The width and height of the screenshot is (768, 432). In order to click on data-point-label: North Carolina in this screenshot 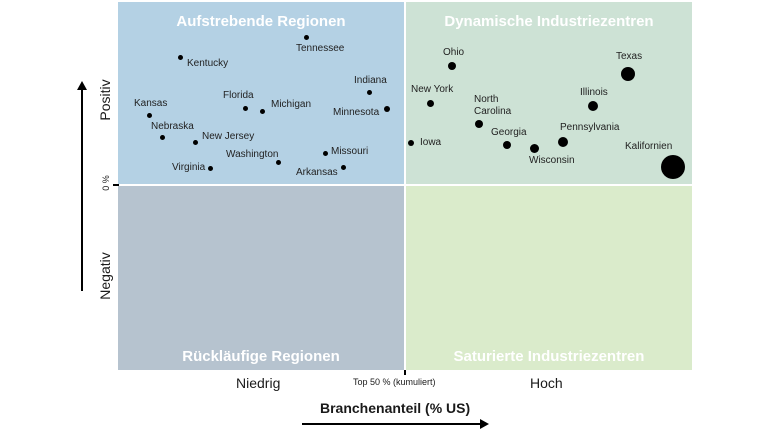, I will do `click(493, 105)`.